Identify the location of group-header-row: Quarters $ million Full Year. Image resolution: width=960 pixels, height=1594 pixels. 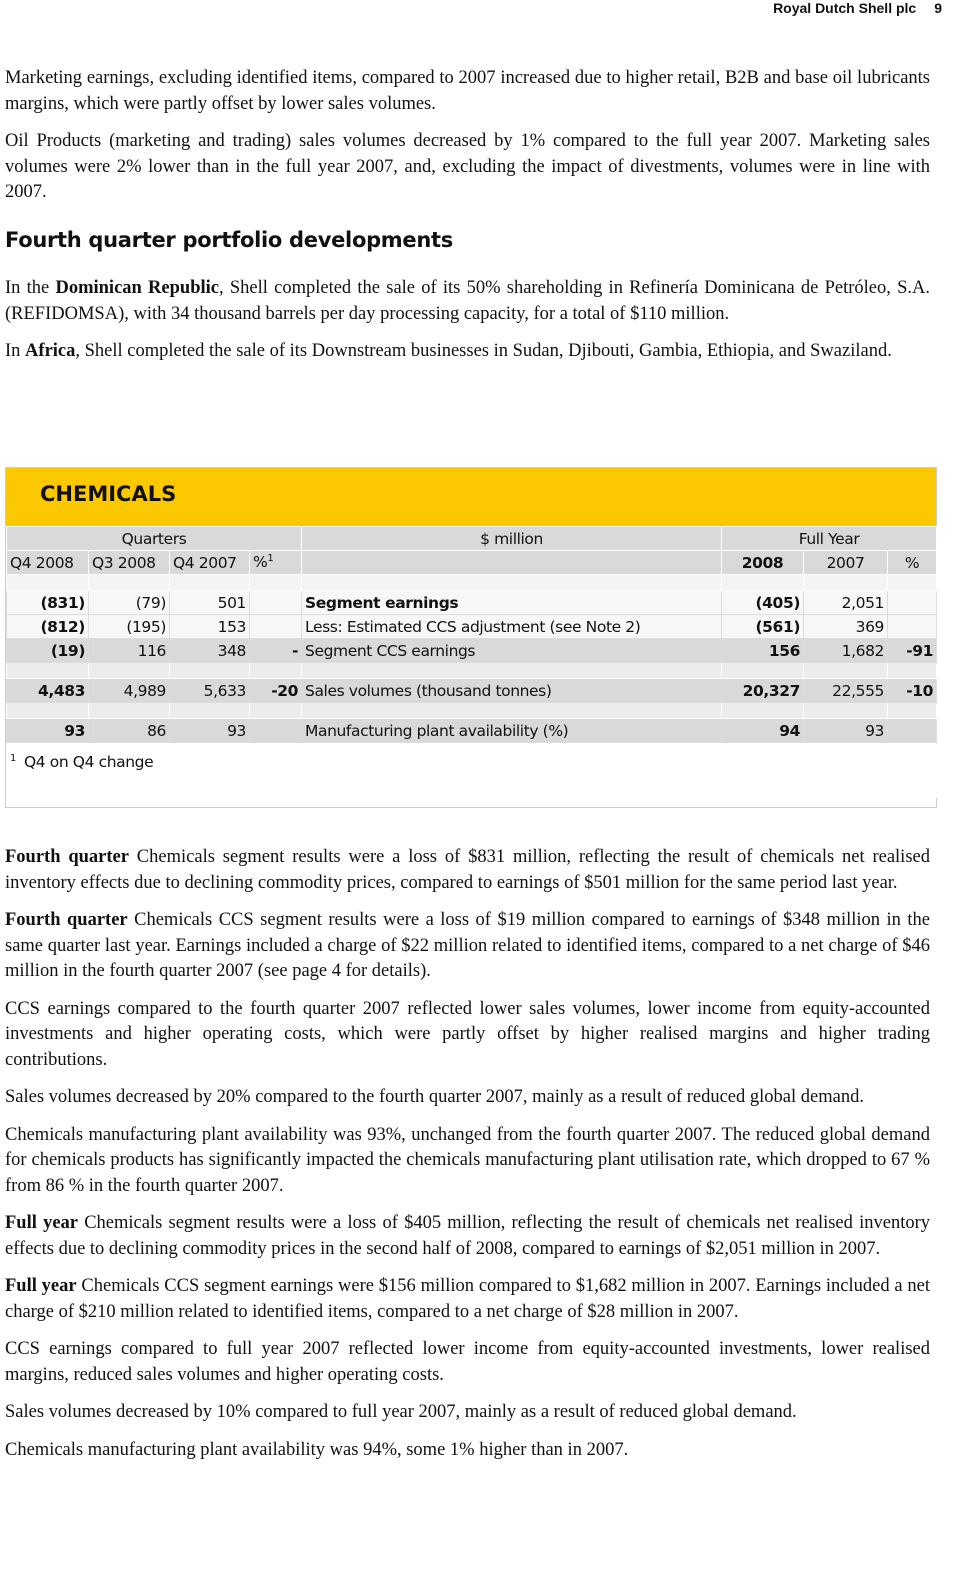
(471, 538).